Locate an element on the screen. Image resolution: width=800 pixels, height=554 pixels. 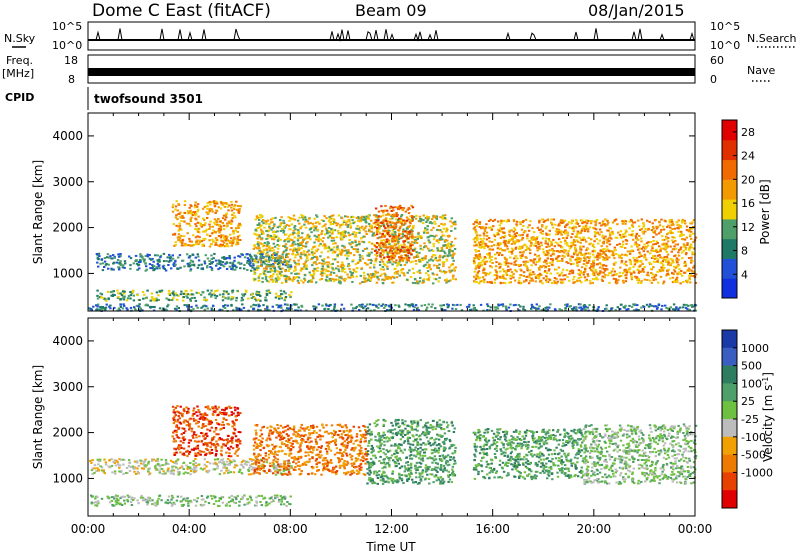
velocity-cell is located at coordinates (145, 459).